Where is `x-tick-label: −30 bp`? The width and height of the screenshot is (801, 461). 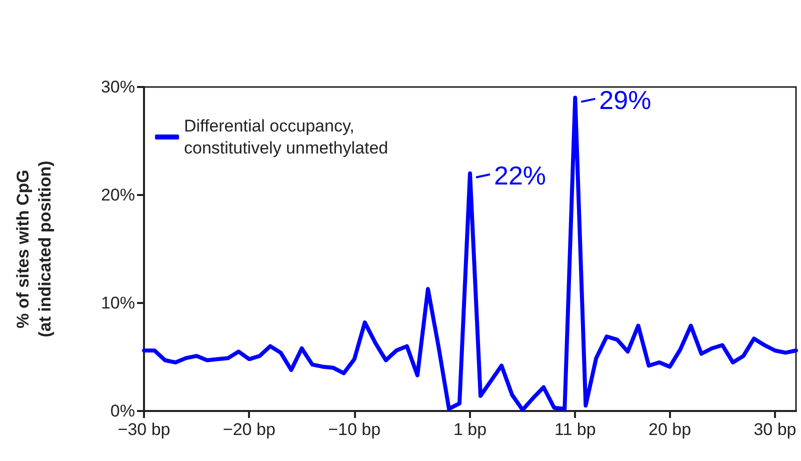
x-tick-label: −30 bp is located at coordinates (144, 429).